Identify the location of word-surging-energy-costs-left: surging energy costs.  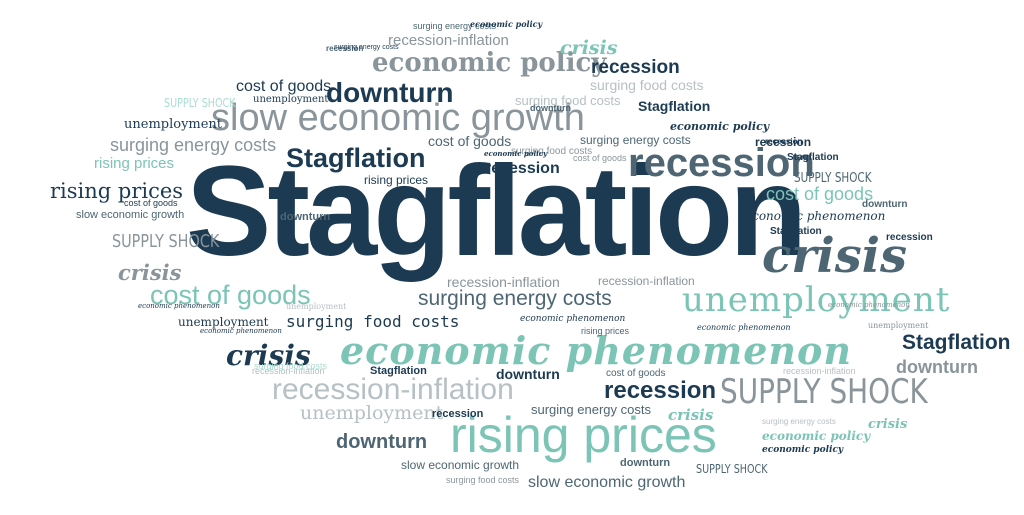
(193, 145).